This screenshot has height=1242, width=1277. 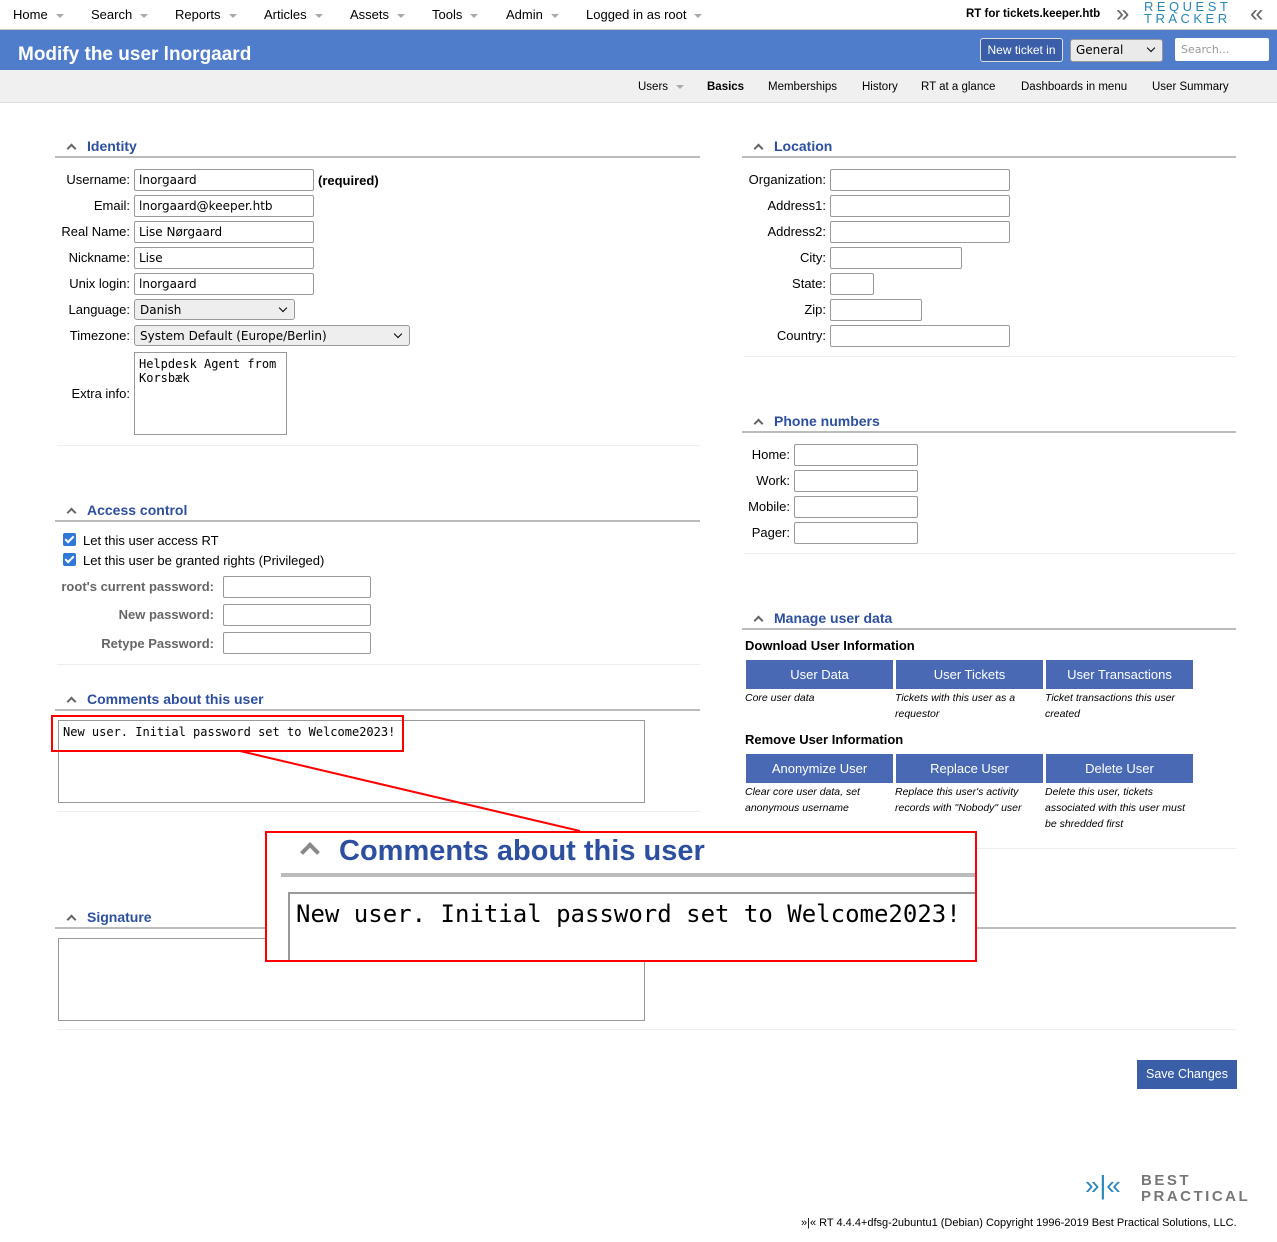 What do you see at coordinates (157, 643) in the screenshot?
I see `retype-password-label: Retype Password:` at bounding box center [157, 643].